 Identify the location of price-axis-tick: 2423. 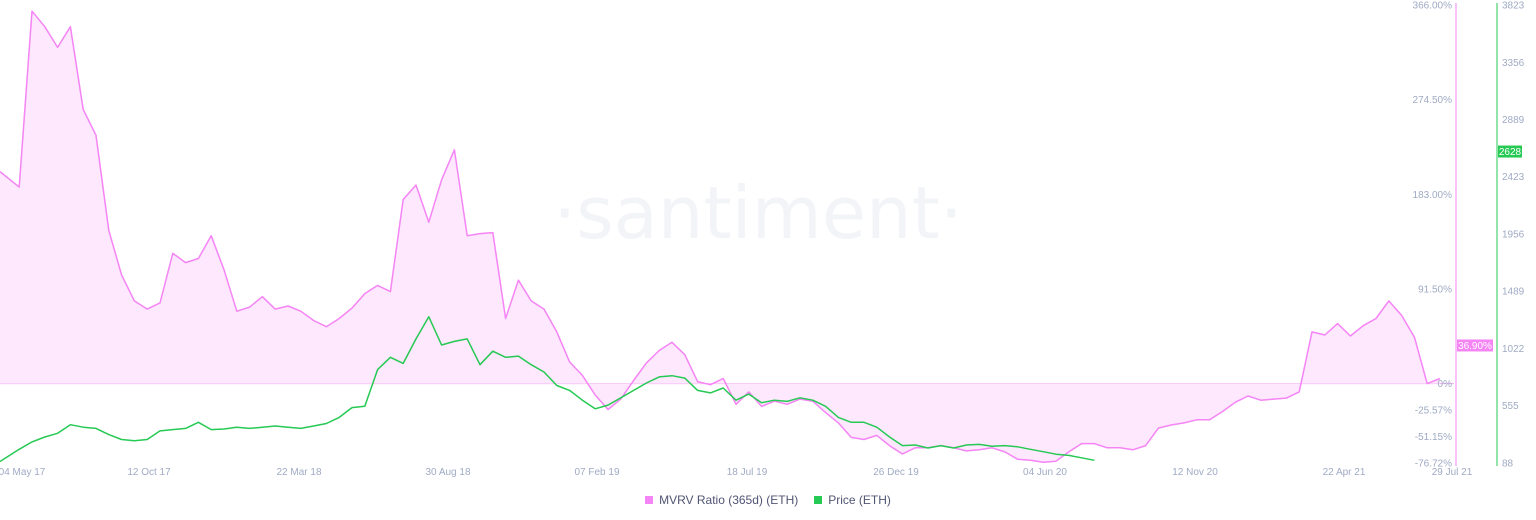
(1513, 177).